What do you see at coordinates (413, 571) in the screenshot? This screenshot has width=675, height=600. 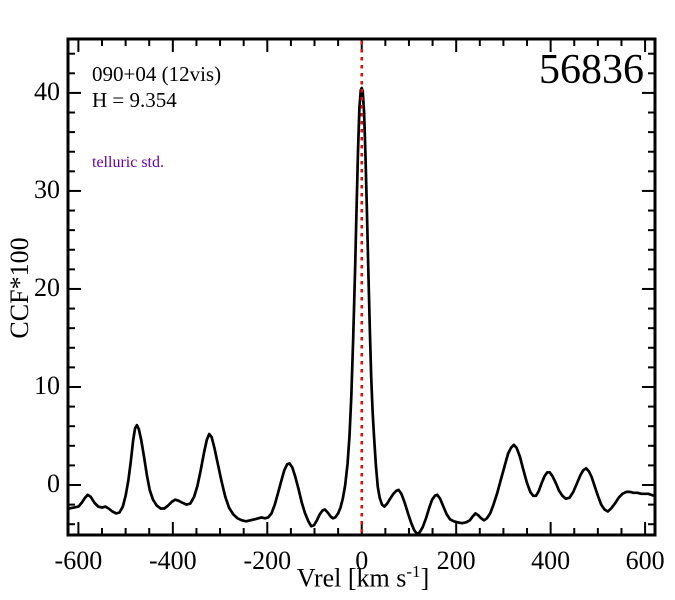 I see `x-axis-title-exponent: -1` at bounding box center [413, 571].